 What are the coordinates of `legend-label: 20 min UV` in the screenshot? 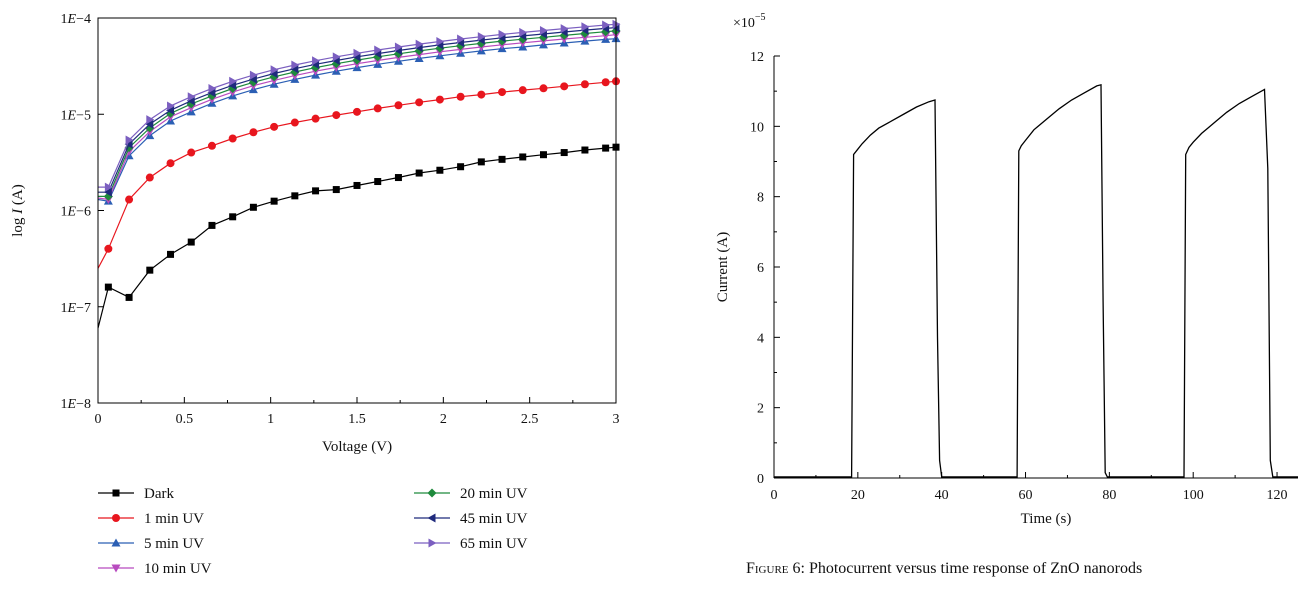 It's located at (494, 494).